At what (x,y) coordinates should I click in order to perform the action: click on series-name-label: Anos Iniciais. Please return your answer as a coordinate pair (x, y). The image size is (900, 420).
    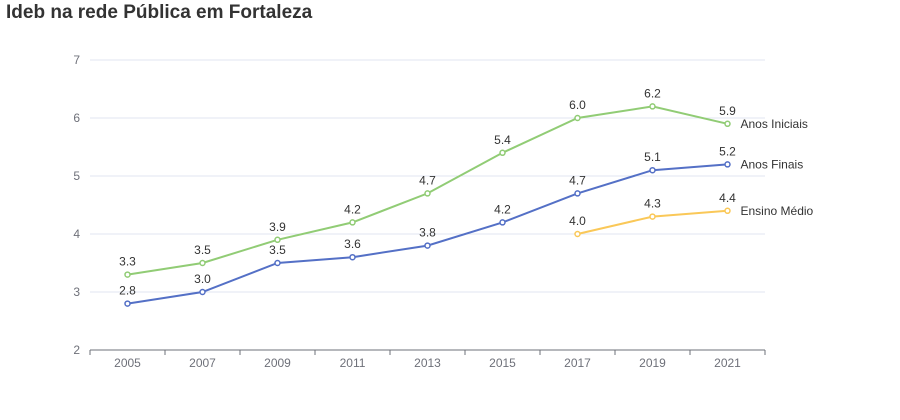
    Looking at the image, I should click on (774, 124).